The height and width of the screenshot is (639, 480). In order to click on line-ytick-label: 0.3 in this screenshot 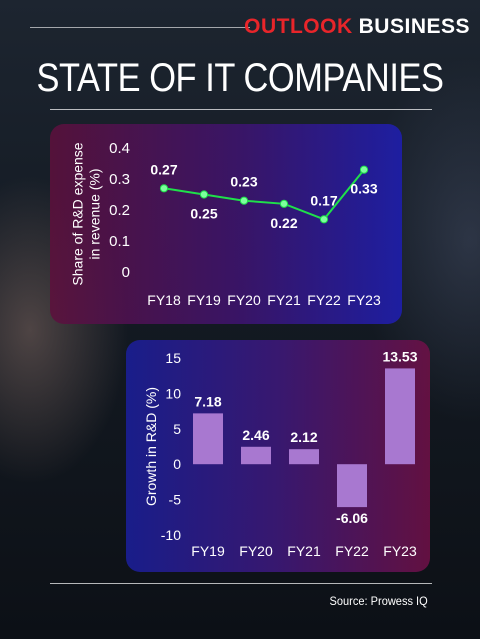, I will do `click(119, 179)`.